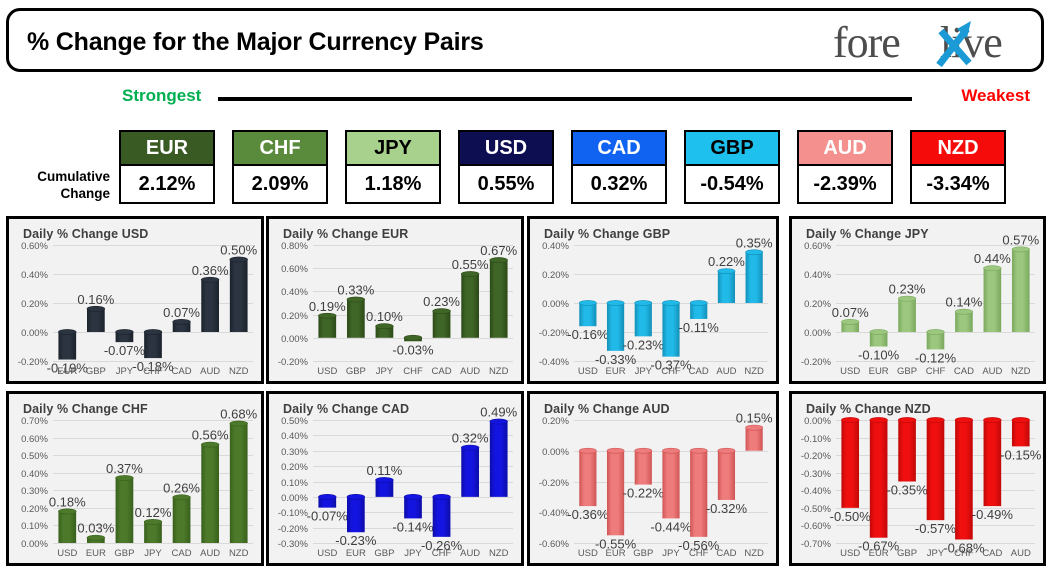 The height and width of the screenshot is (572, 1052). What do you see at coordinates (671, 371) in the screenshot?
I see `x-axis-tick-label: CHF` at bounding box center [671, 371].